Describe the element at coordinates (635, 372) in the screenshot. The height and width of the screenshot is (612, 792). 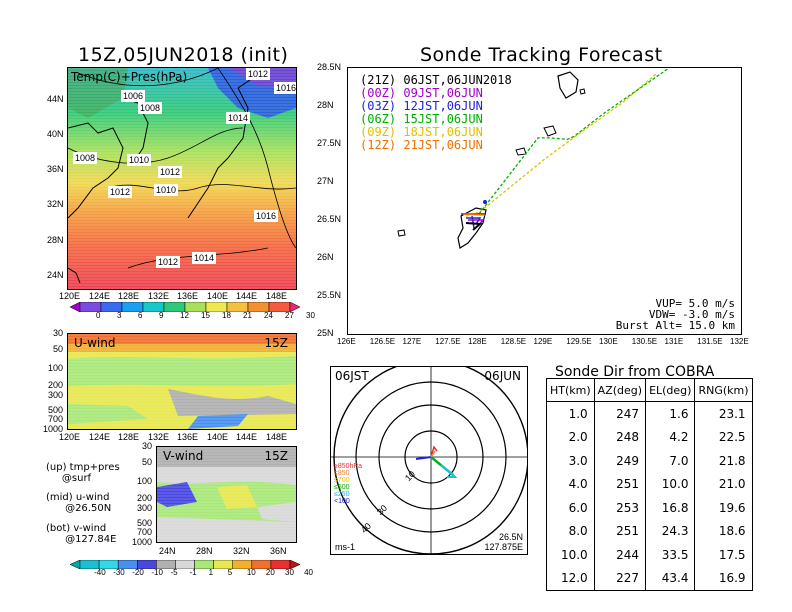
I see `sonde-table-title: Sonde Dir from COBRA` at that location.